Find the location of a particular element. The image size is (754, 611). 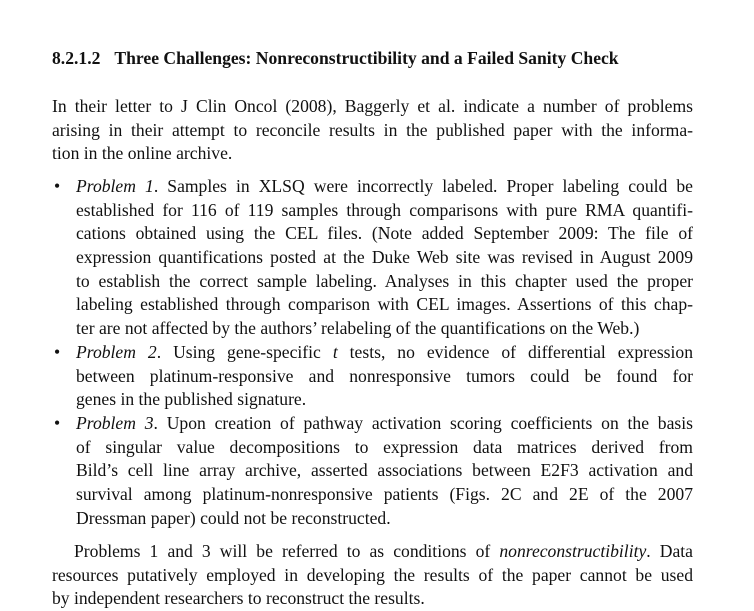

section-number: 8.2.1.2 is located at coordinates (76, 58).